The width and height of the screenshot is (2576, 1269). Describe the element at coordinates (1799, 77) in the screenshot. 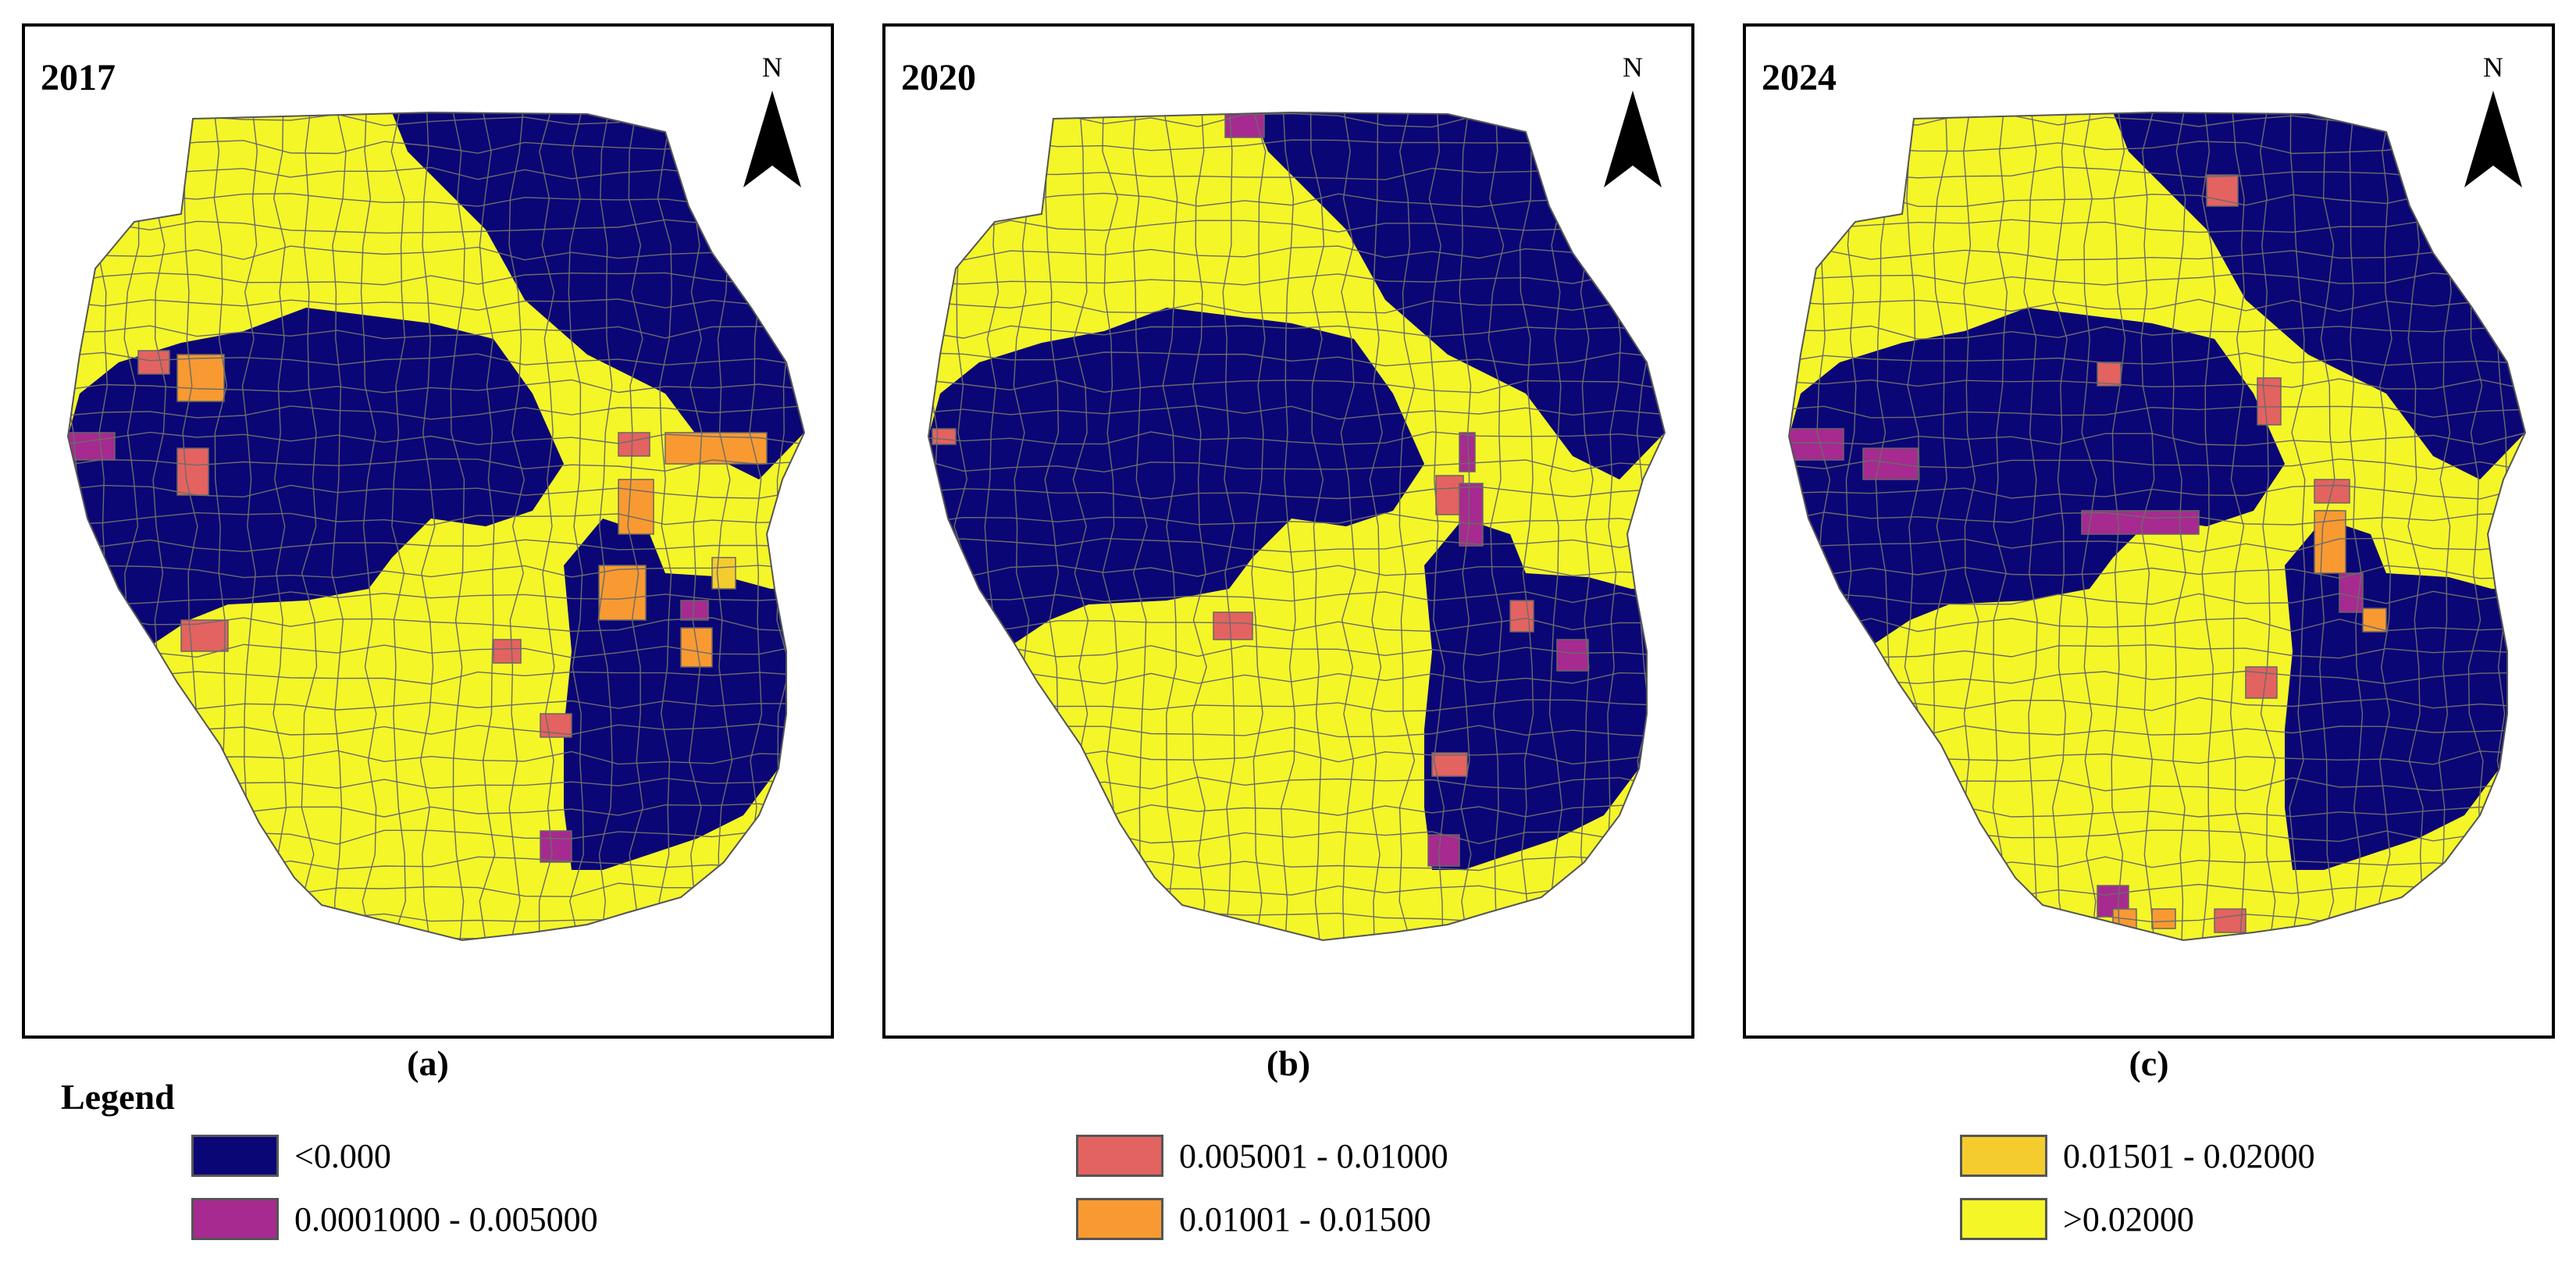

I see `panel-year-label: 2024` at that location.